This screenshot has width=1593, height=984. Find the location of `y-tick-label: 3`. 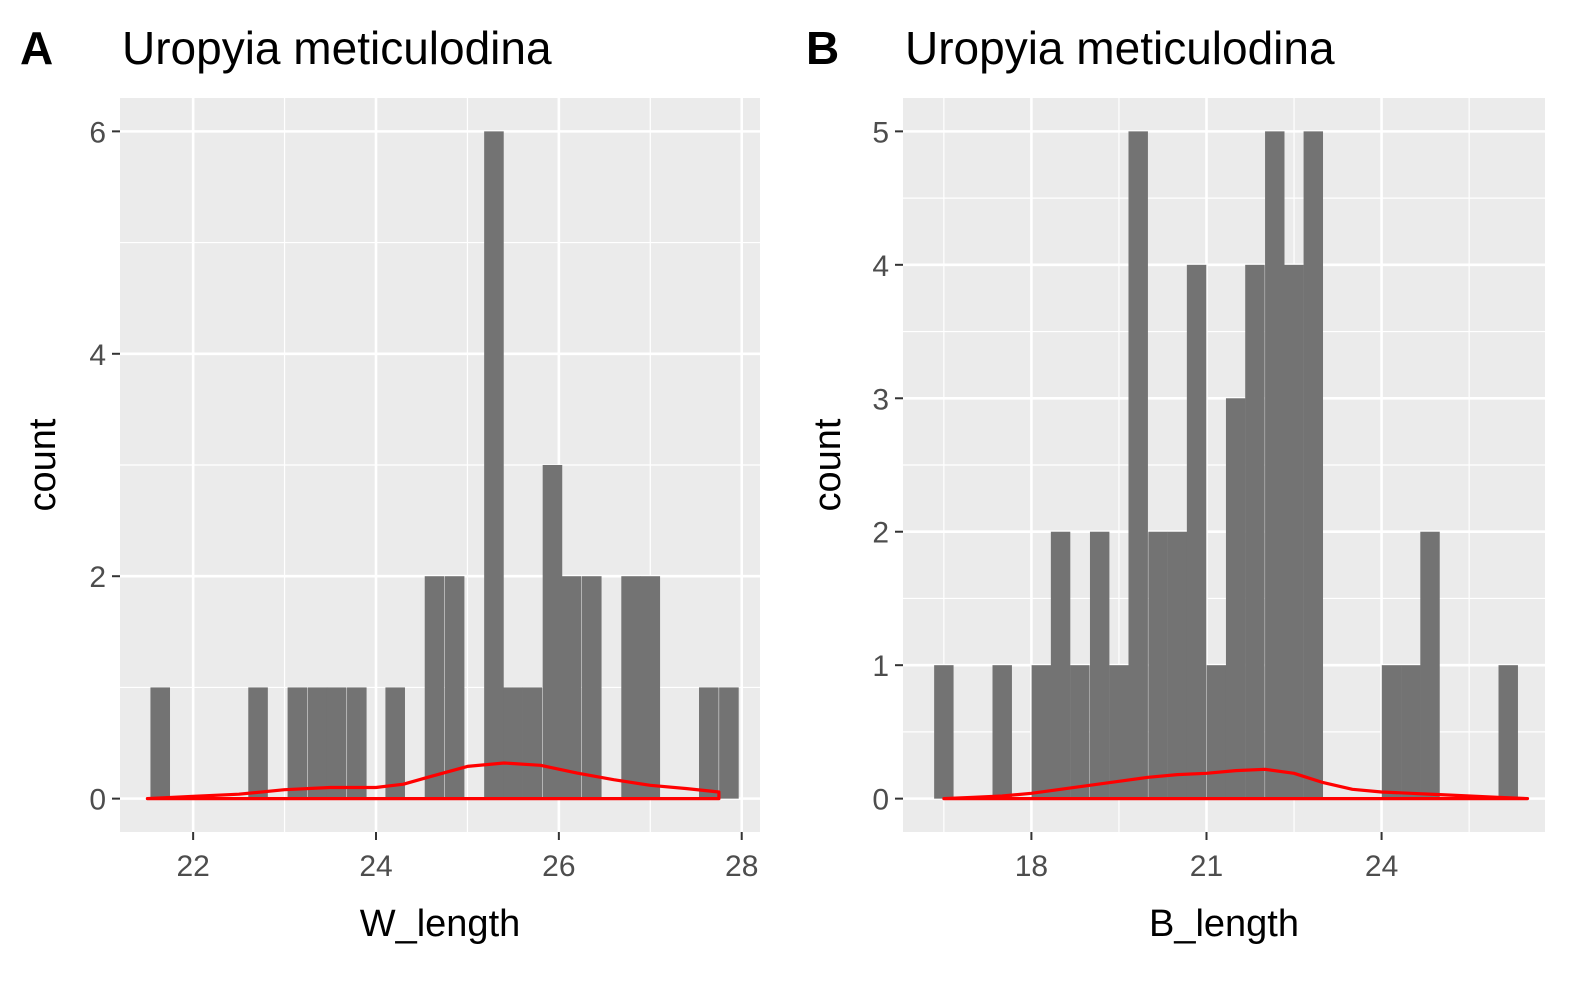

y-tick-label: 3 is located at coordinates (880, 399).